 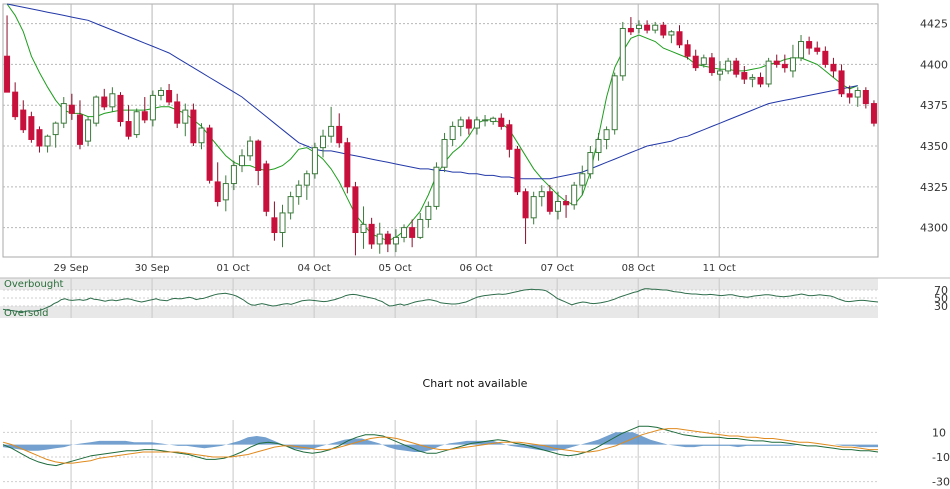 What do you see at coordinates (638, 268) in the screenshot?
I see `date-axis-label: 08 Oct` at bounding box center [638, 268].